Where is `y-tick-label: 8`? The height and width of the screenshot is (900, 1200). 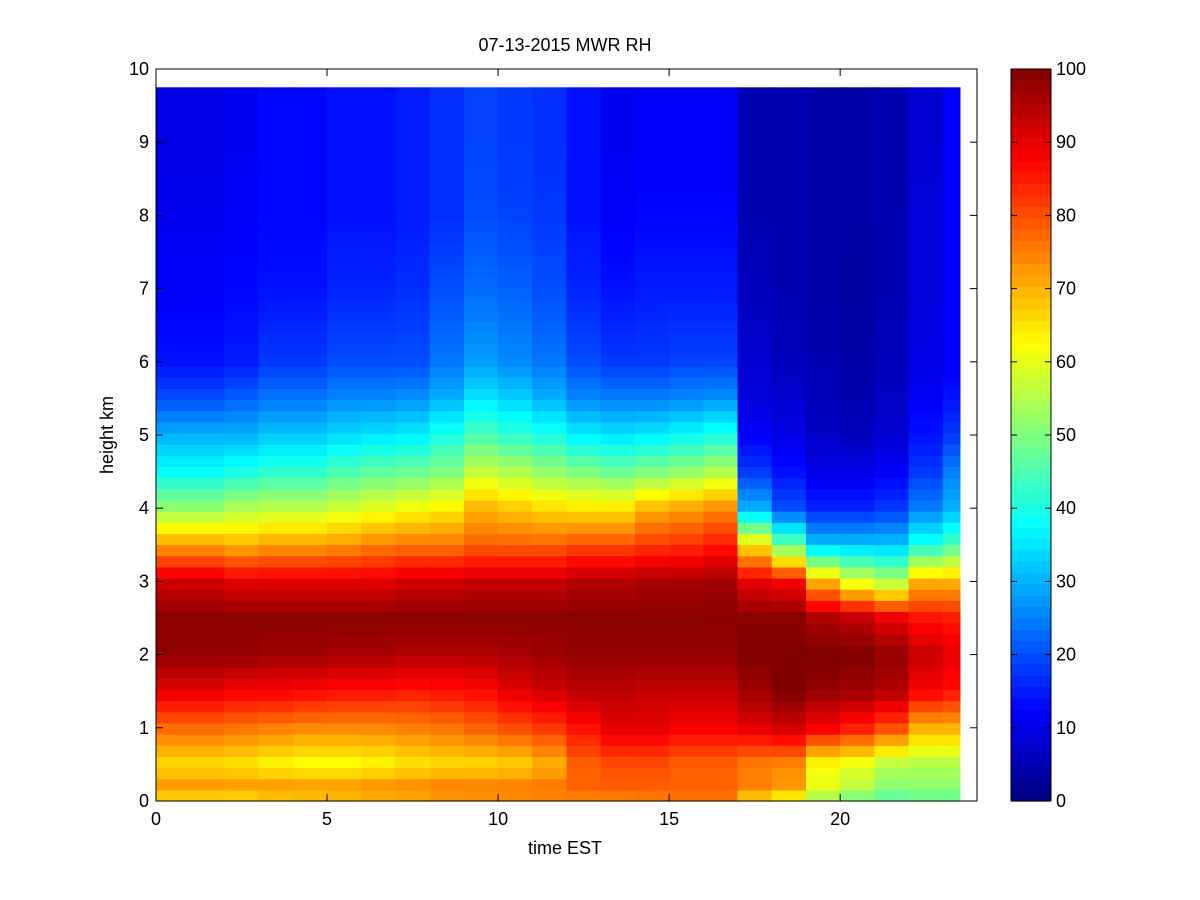 y-tick-label: 8 is located at coordinates (144, 215).